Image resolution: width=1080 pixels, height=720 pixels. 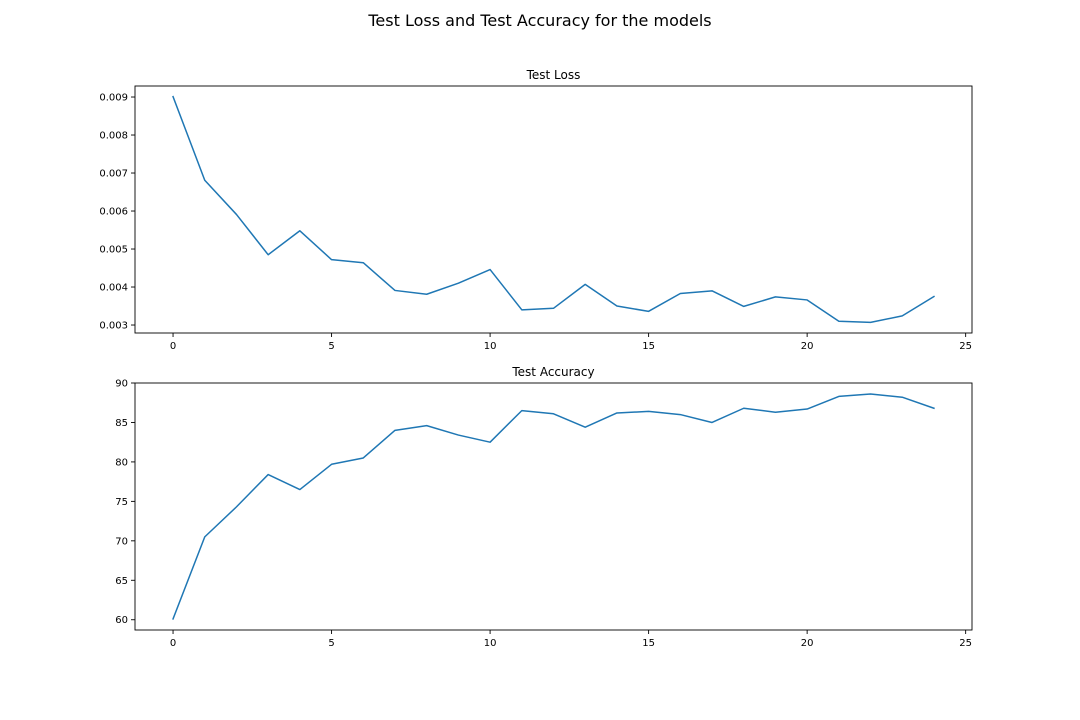 What do you see at coordinates (552, 372) in the screenshot?
I see `test-accuracy-title: Test Accuracy` at bounding box center [552, 372].